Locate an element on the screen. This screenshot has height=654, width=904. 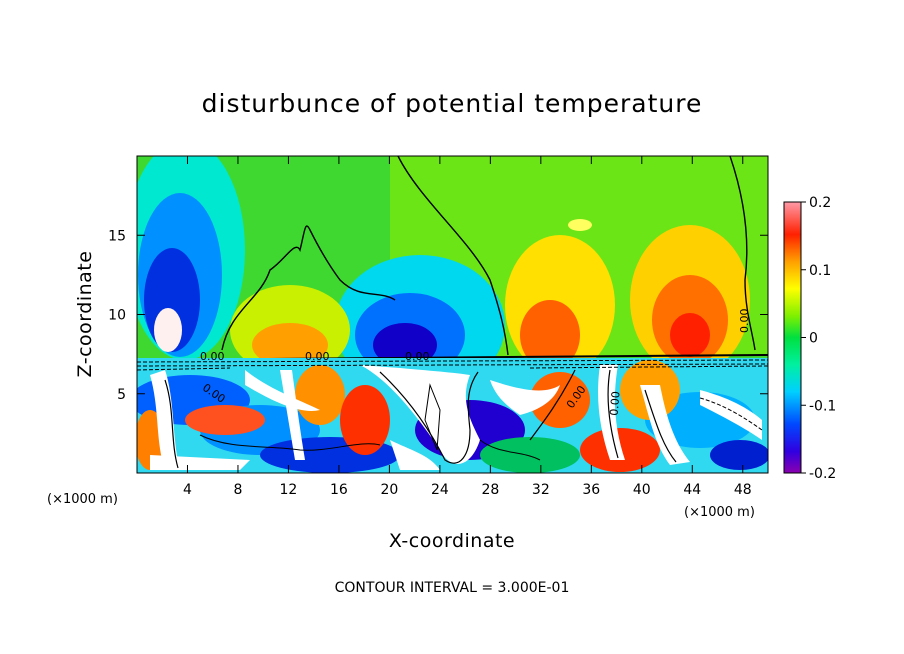
x-tick-label: 24 is located at coordinates (440, 490).